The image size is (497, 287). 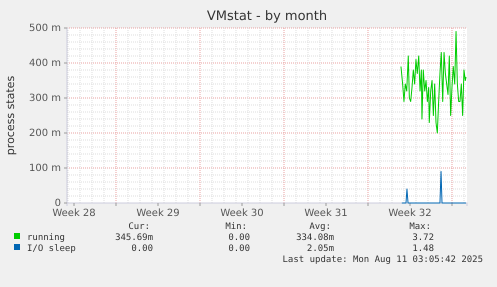 I want to click on text: Avg:, so click(x=320, y=227).